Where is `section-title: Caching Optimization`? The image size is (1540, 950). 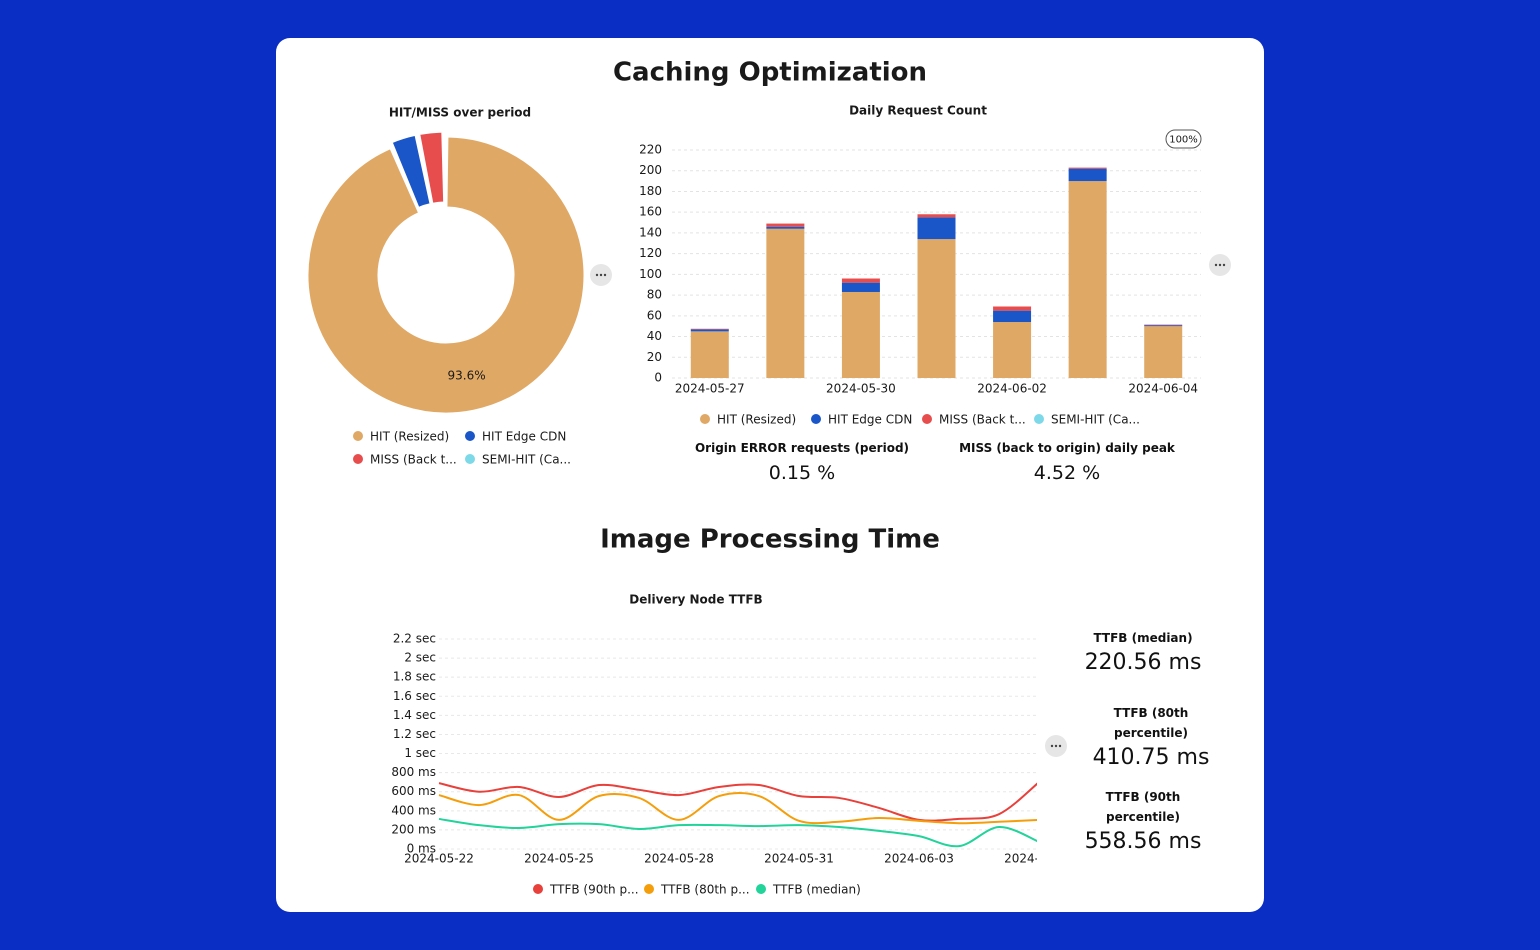 section-title: Caching Optimization is located at coordinates (770, 73).